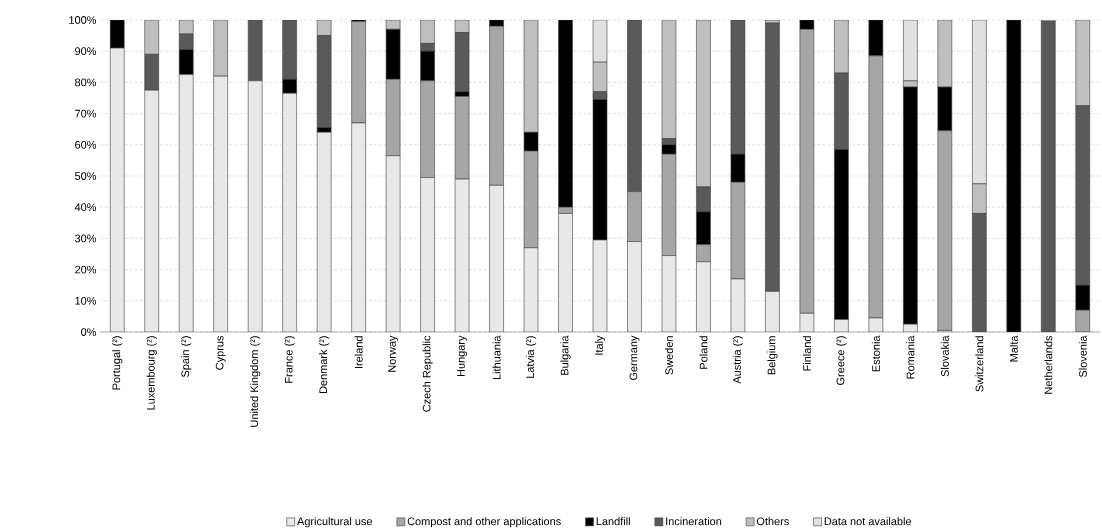 This screenshot has height=531, width=1102. I want to click on x-tick-label: Poland, so click(703, 352).